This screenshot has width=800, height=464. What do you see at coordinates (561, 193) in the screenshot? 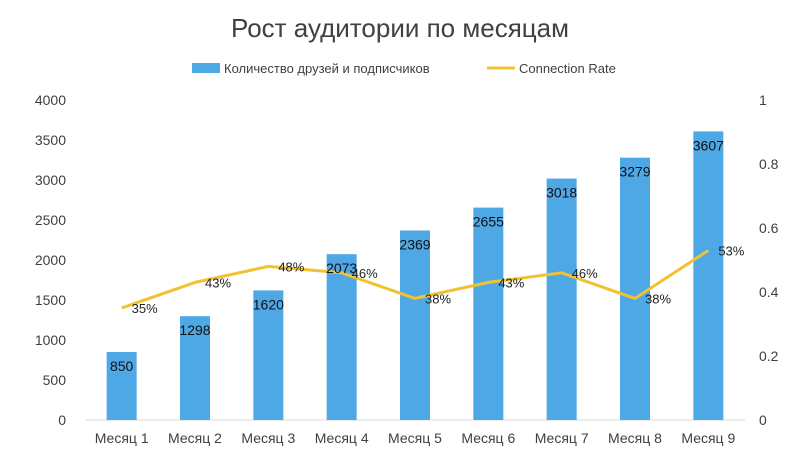
I see `bar-data-label: 3018` at bounding box center [561, 193].